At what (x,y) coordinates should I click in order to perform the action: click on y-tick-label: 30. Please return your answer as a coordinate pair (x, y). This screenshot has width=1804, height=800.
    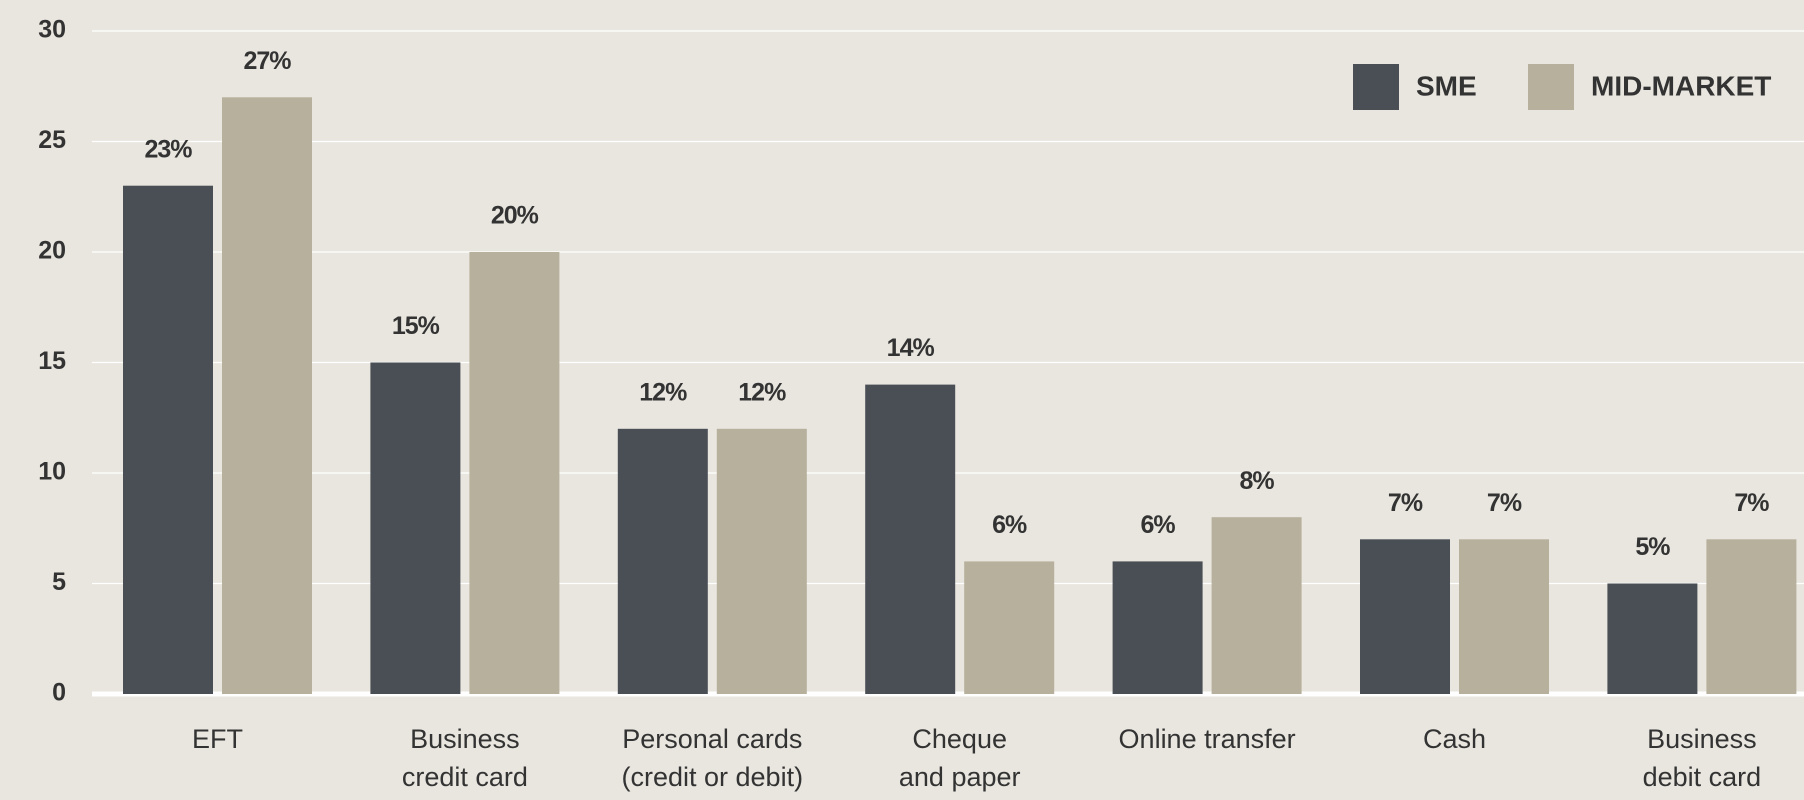
    Looking at the image, I should click on (52, 30).